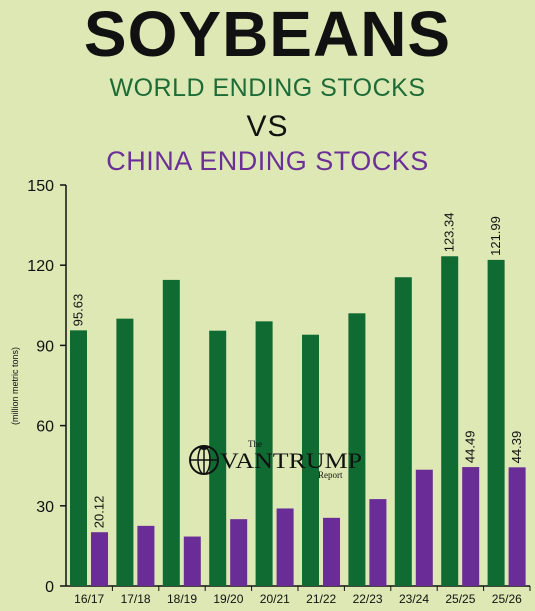  Describe the element at coordinates (330, 475) in the screenshot. I see `logo-report: Report` at that location.